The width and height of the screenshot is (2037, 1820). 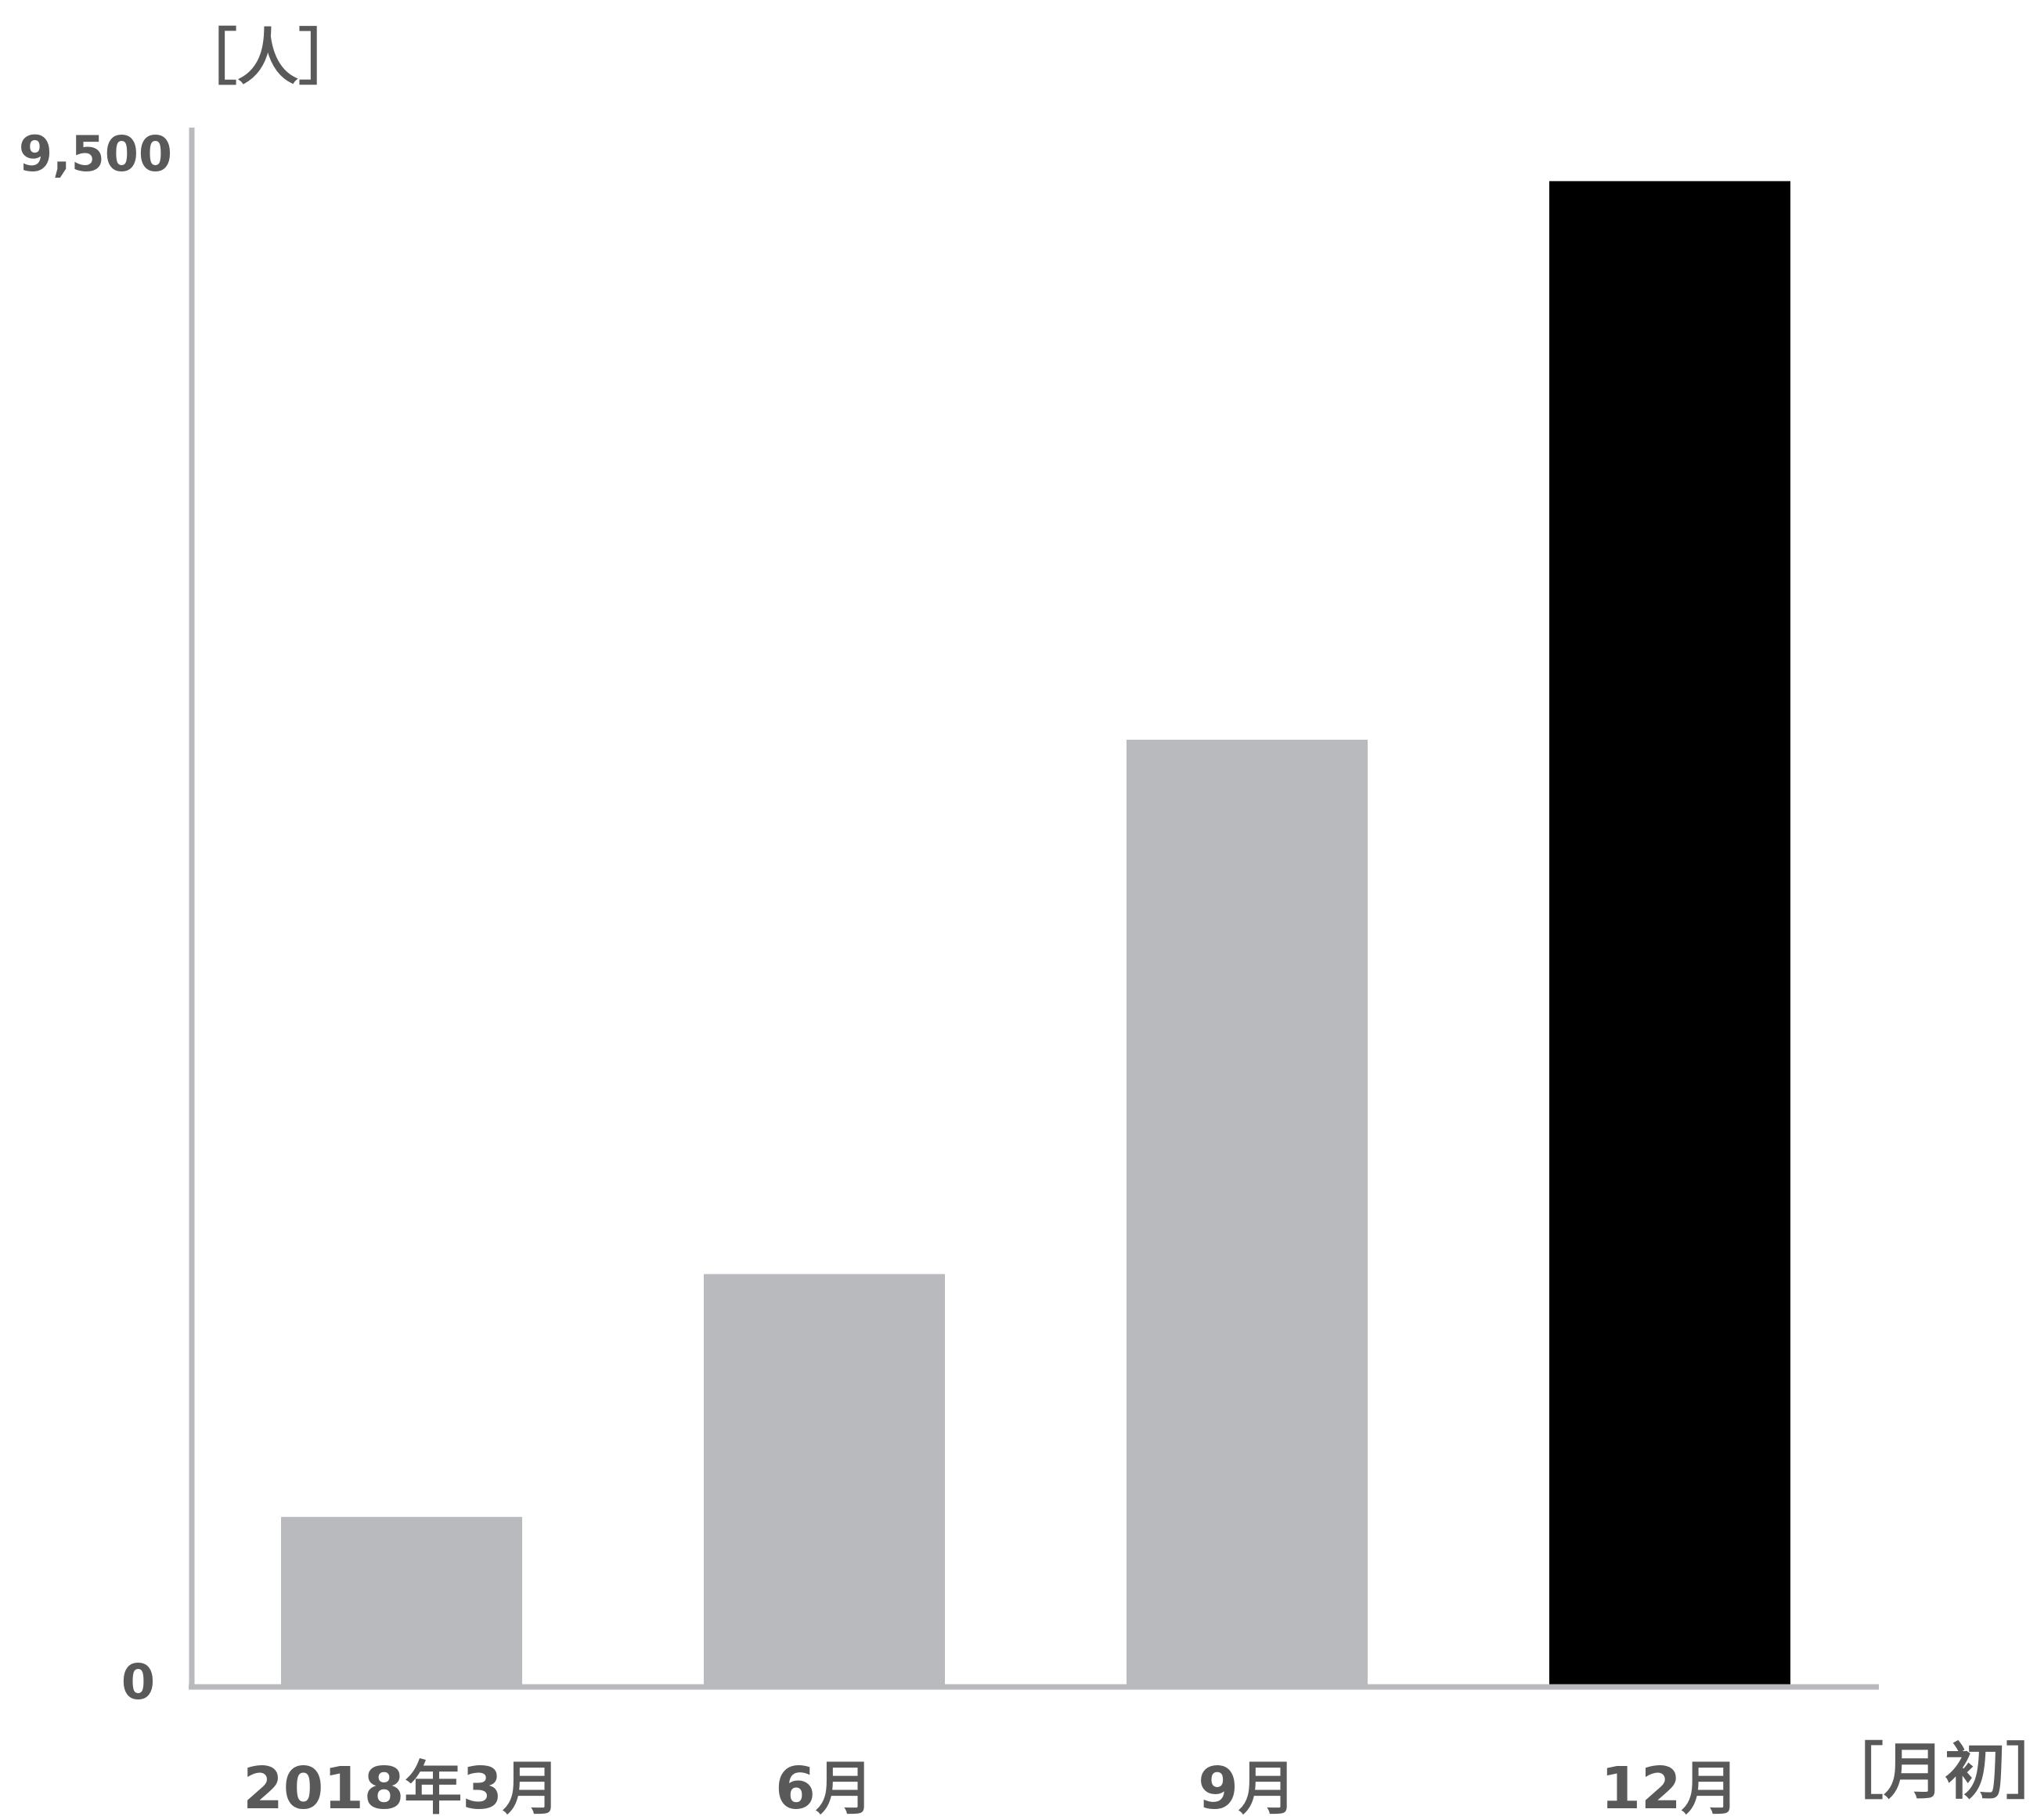 I want to click on y-tick-max: 9,500, so click(x=95, y=153).